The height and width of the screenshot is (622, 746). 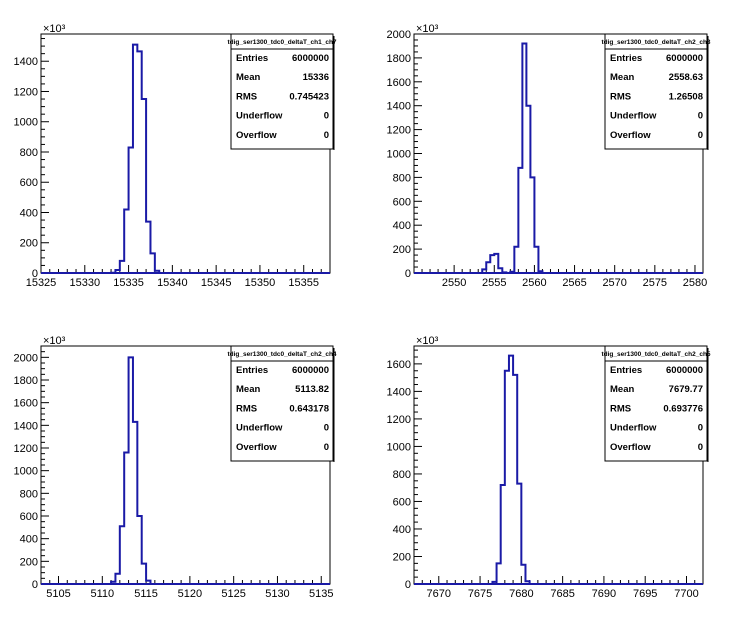 I want to click on x-tick-label: 15340, so click(x=172, y=283).